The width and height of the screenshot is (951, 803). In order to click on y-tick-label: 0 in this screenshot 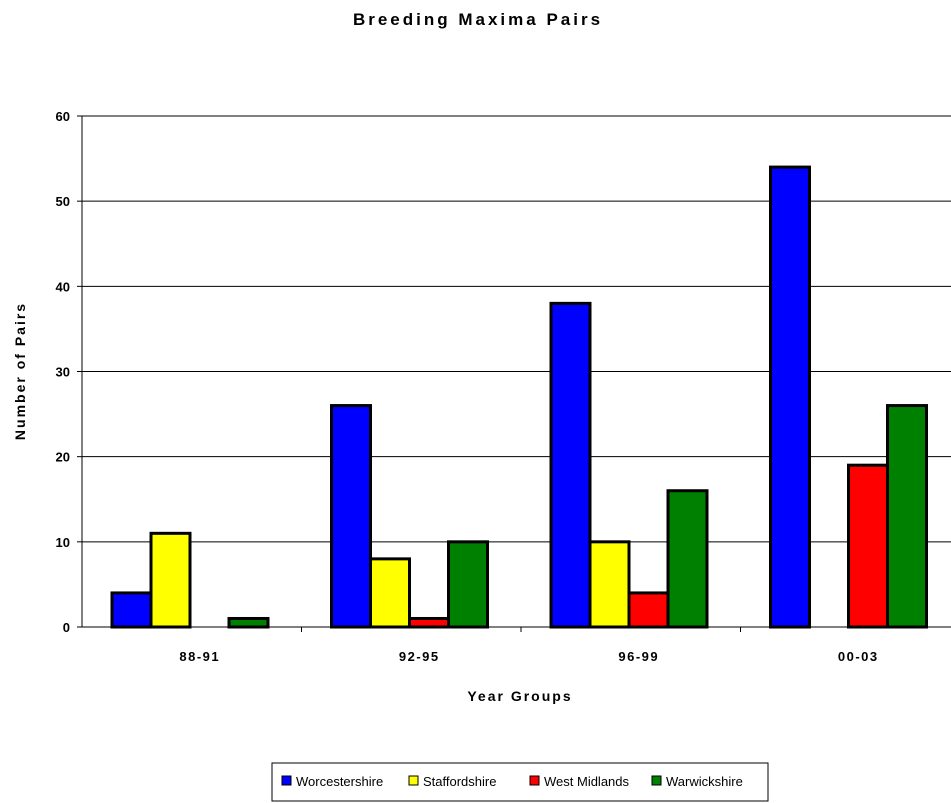, I will do `click(66, 627)`.